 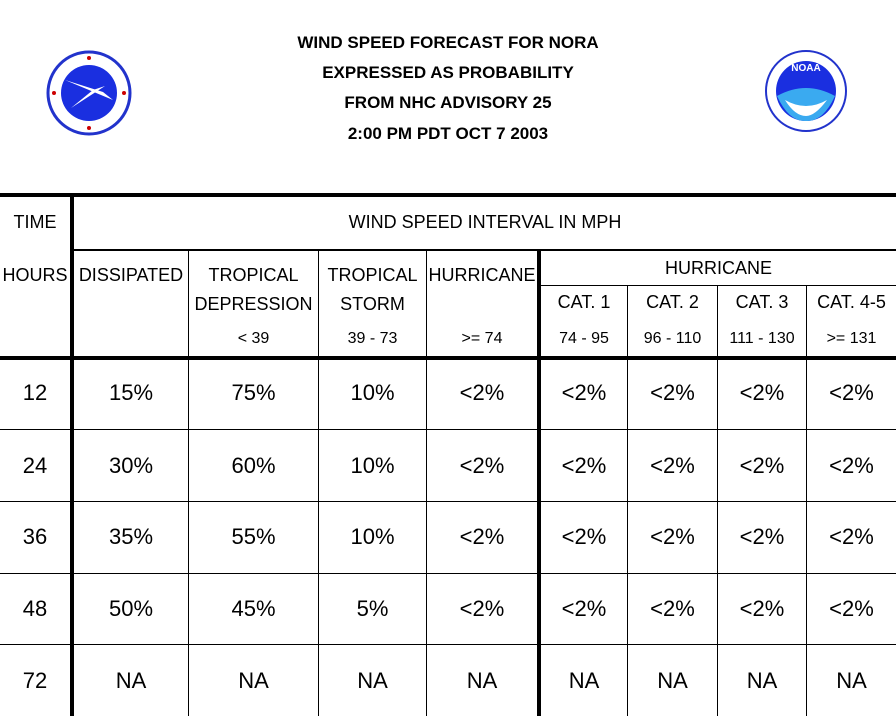 What do you see at coordinates (131, 536) in the screenshot?
I see `probability-cell: 35%` at bounding box center [131, 536].